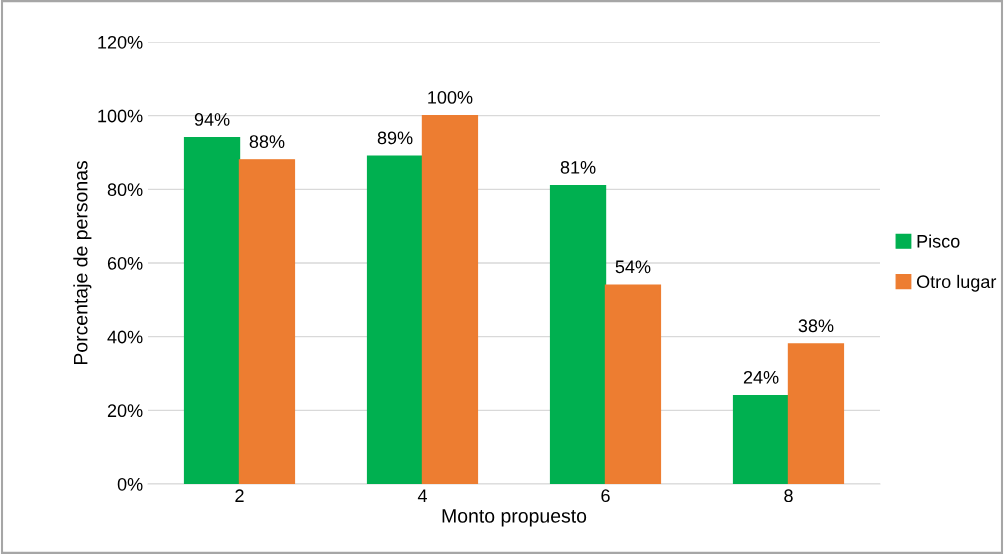  Describe the element at coordinates (956, 283) in the screenshot. I see `legend-label: Otro lugar` at that location.